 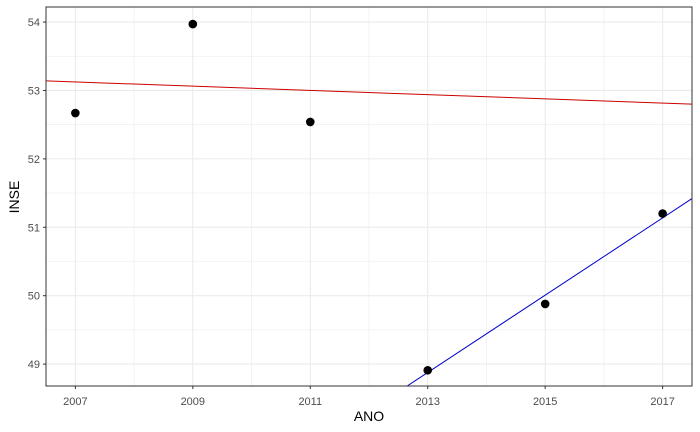 What do you see at coordinates (545, 402) in the screenshot?
I see `x-tick-label: 2015` at bounding box center [545, 402].